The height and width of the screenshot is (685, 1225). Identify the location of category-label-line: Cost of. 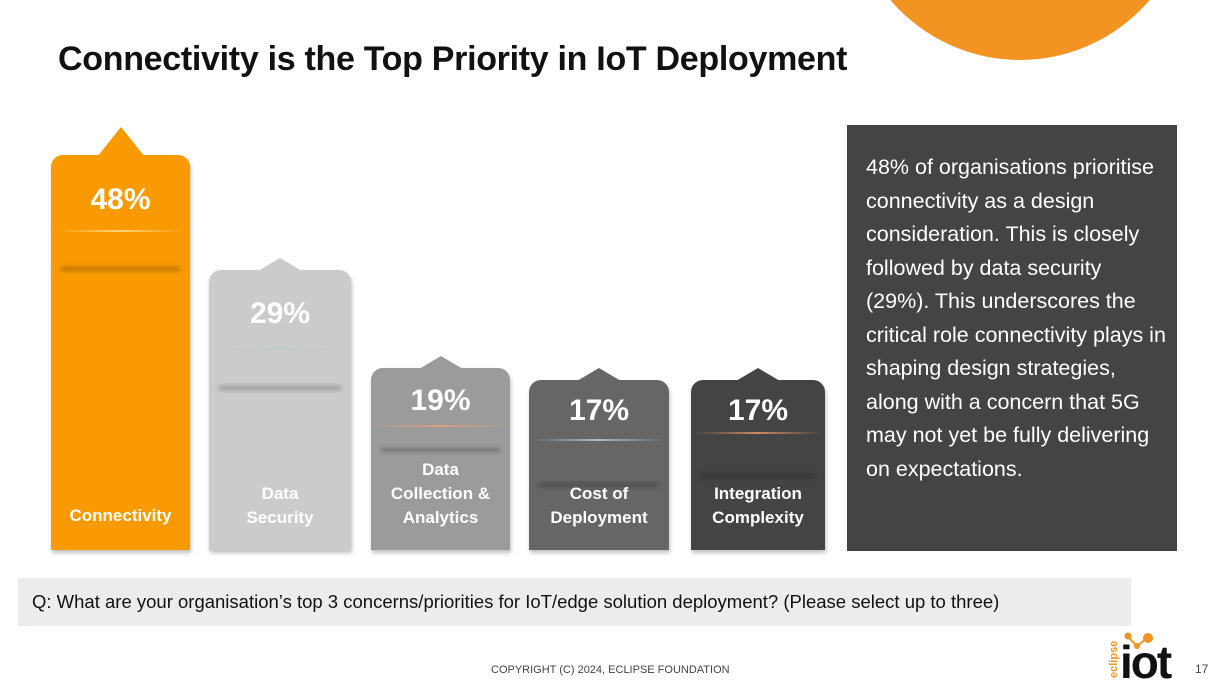
(599, 493).